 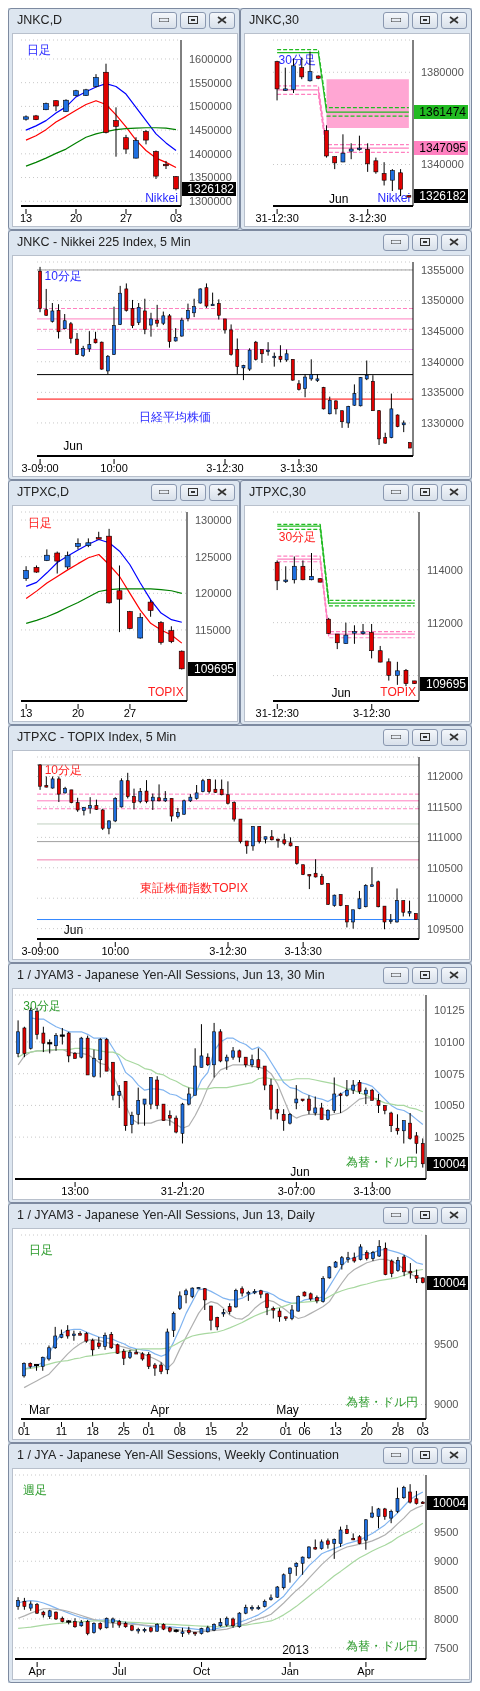 I want to click on annotation: 東証株価指数TOPIX, so click(x=194, y=888).